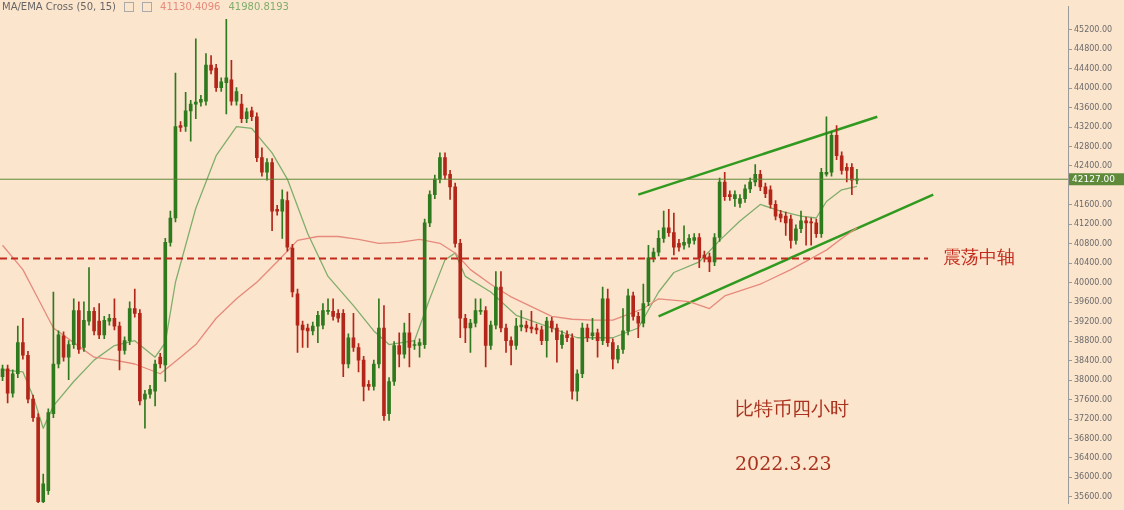  I want to click on annotation: 2022.3.23, so click(783, 463).